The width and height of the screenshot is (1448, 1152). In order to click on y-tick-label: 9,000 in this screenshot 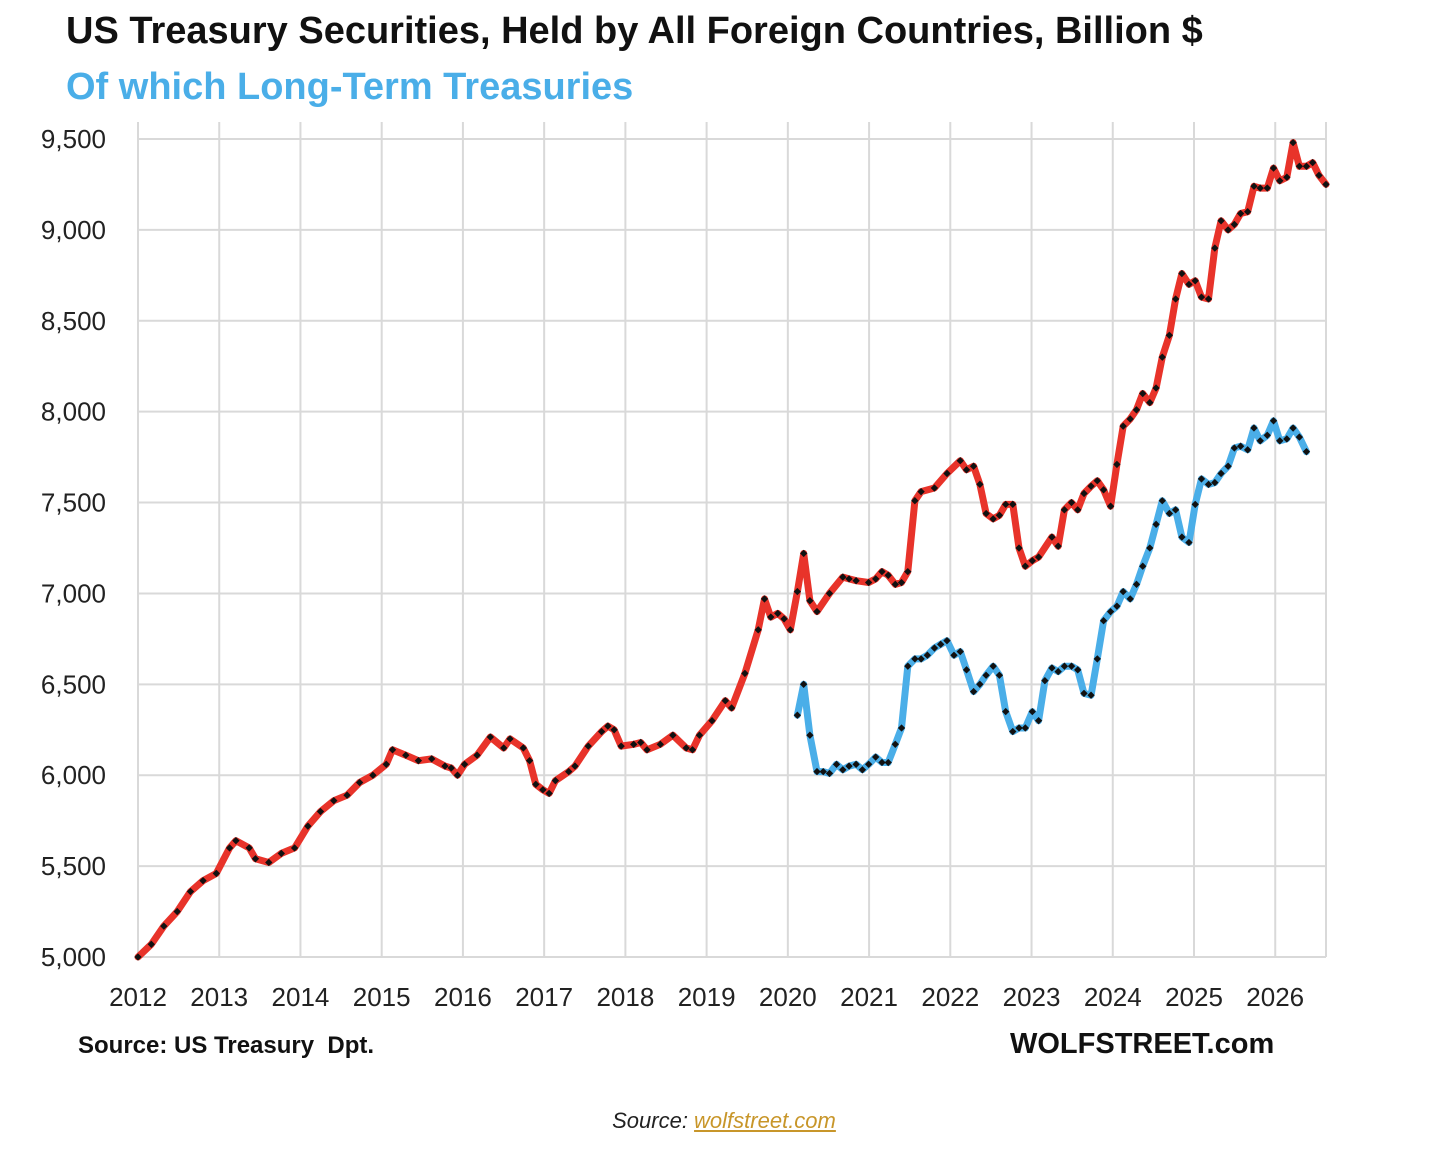, I will do `click(73, 230)`.